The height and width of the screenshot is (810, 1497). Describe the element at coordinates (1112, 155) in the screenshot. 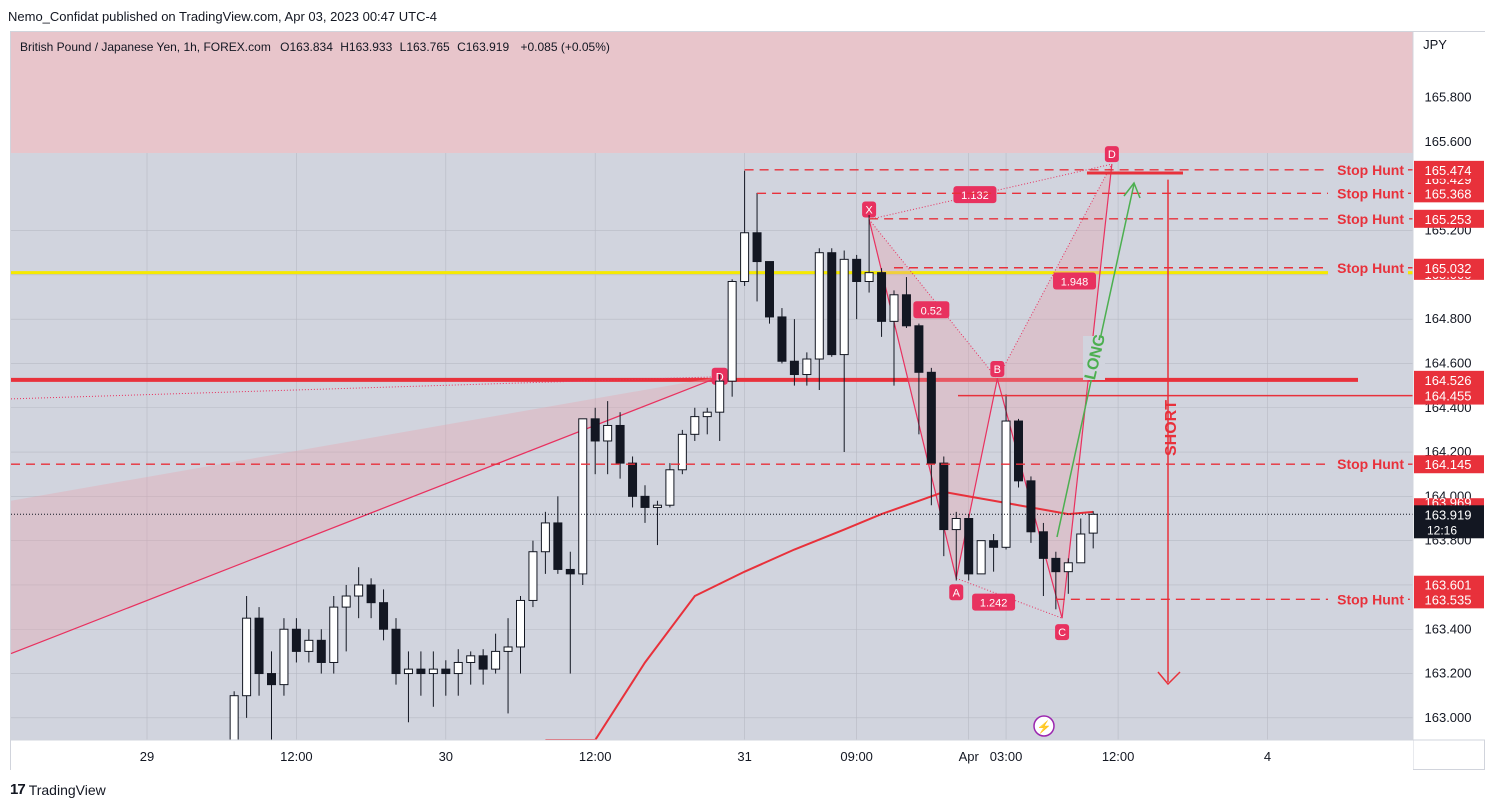

I see `harmonic-point-label: D` at that location.